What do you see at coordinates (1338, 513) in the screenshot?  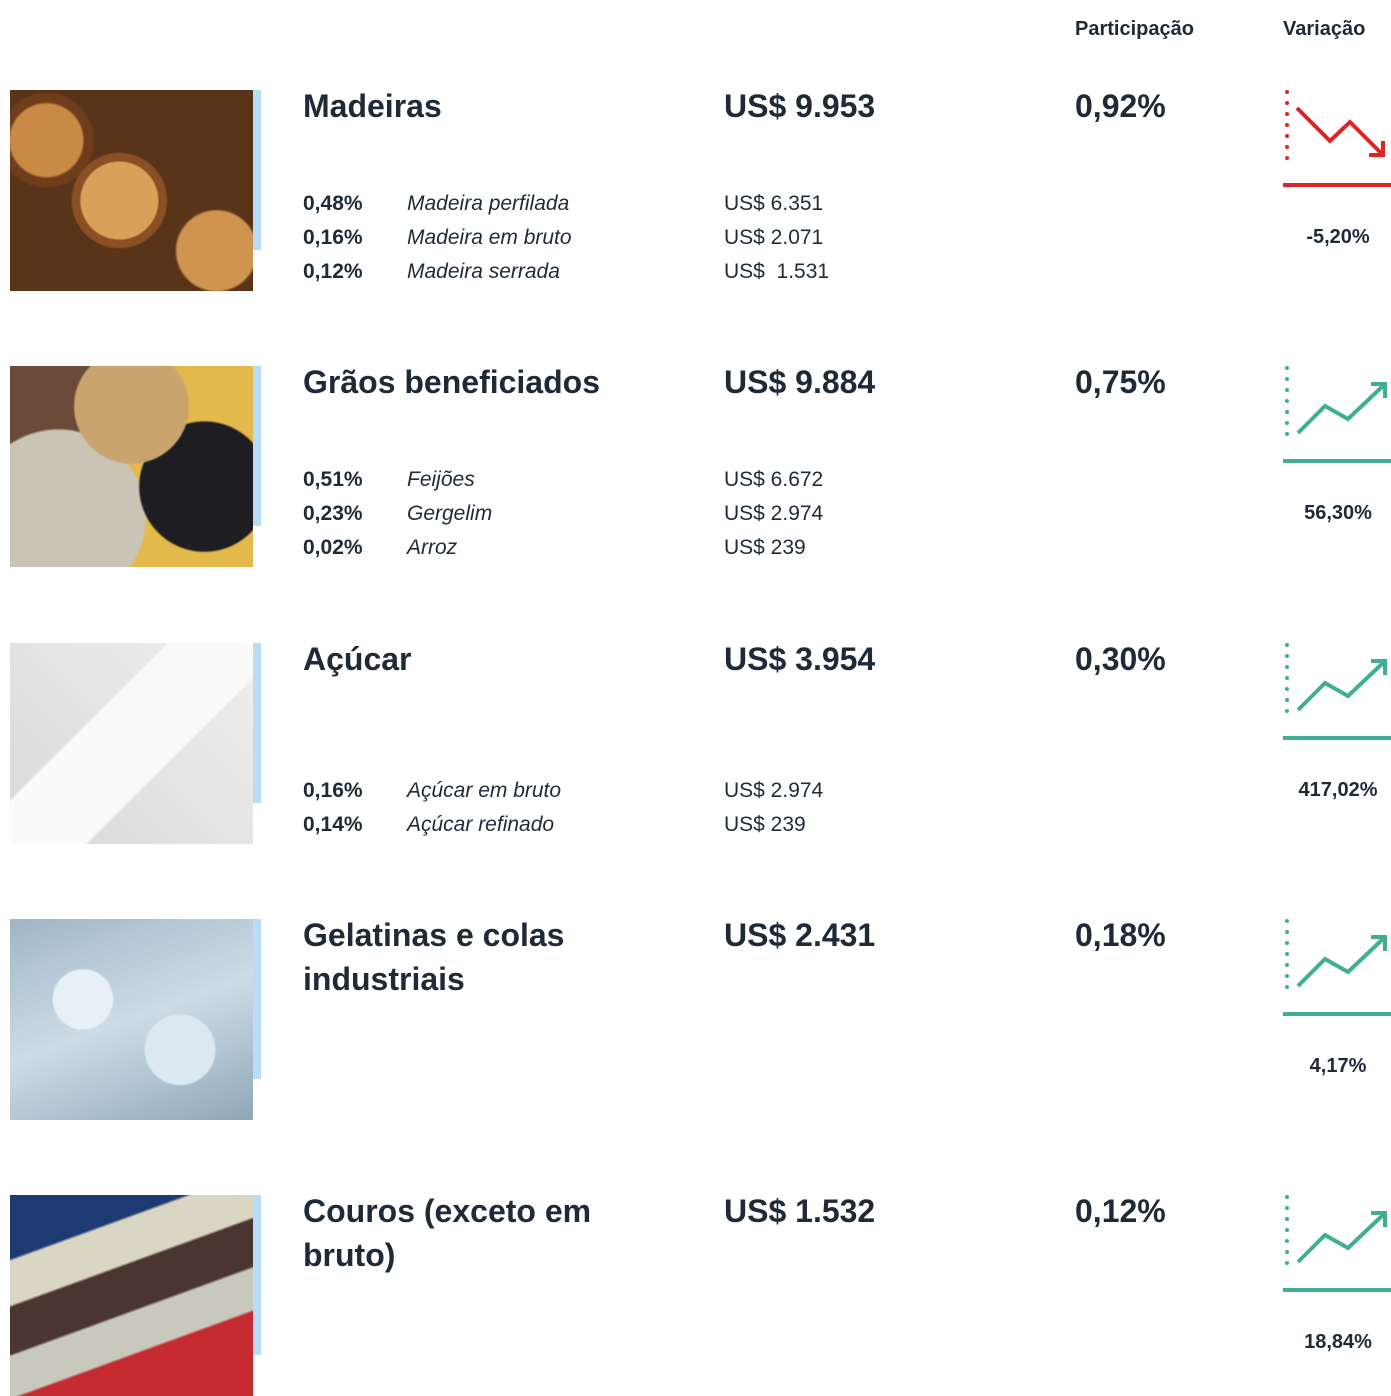 I see `product-variation: 56,30%` at bounding box center [1338, 513].